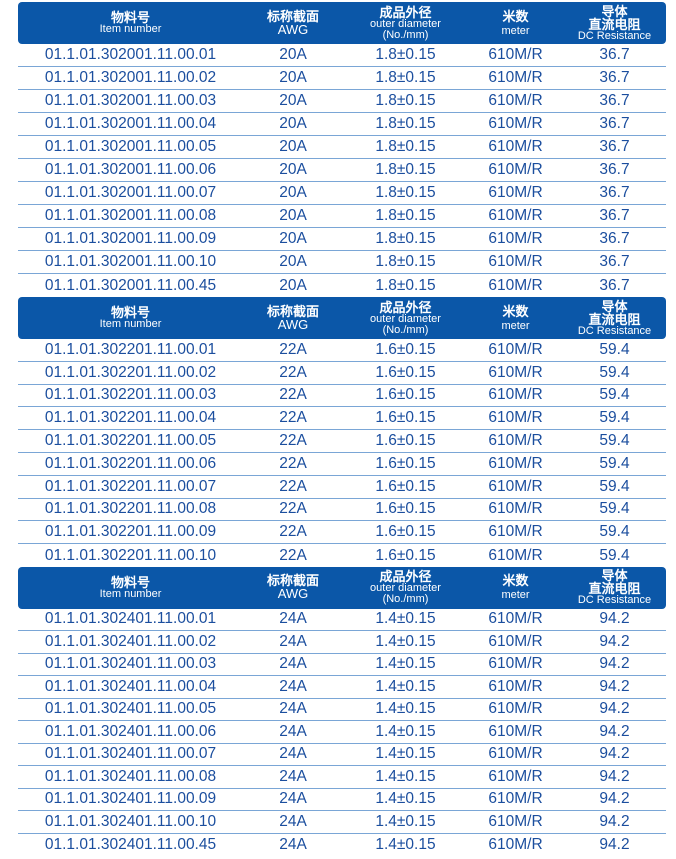 This screenshot has width=676, height=859. What do you see at coordinates (130, 463) in the screenshot?
I see `cell-item-number: 01.1.01.302201.11.00.06` at bounding box center [130, 463].